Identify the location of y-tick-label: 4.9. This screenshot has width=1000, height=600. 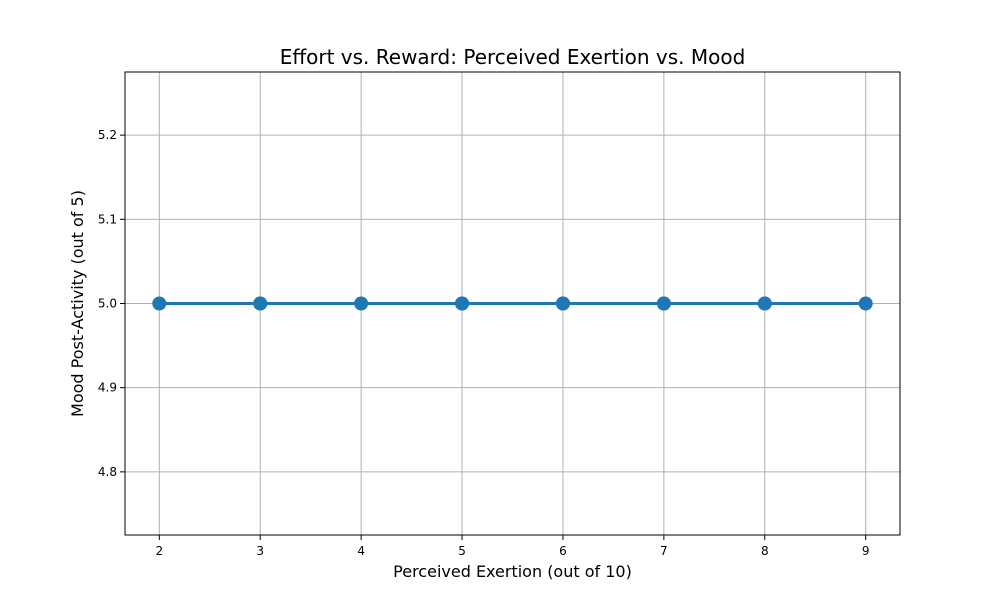
(107, 388).